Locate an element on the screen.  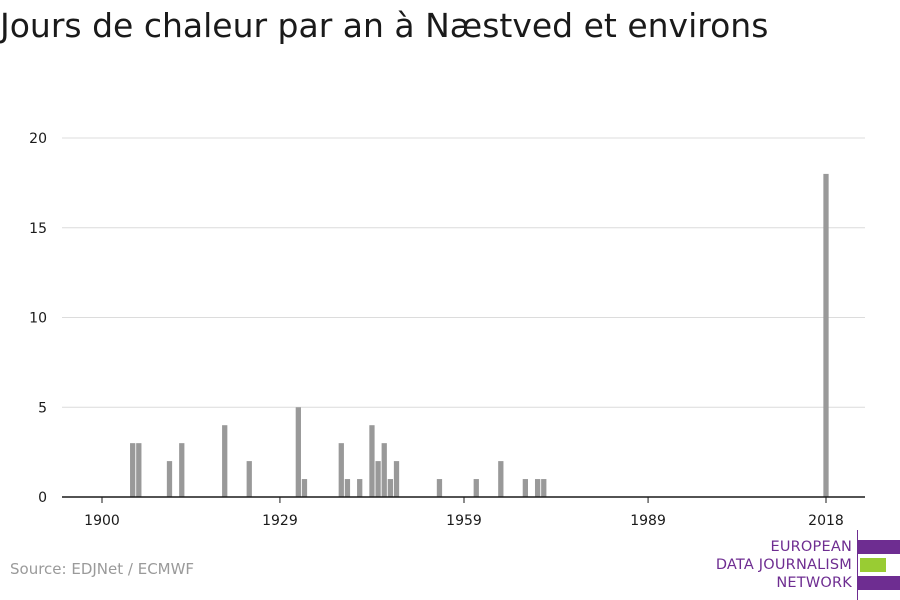
bar-1948 is located at coordinates (396, 479).